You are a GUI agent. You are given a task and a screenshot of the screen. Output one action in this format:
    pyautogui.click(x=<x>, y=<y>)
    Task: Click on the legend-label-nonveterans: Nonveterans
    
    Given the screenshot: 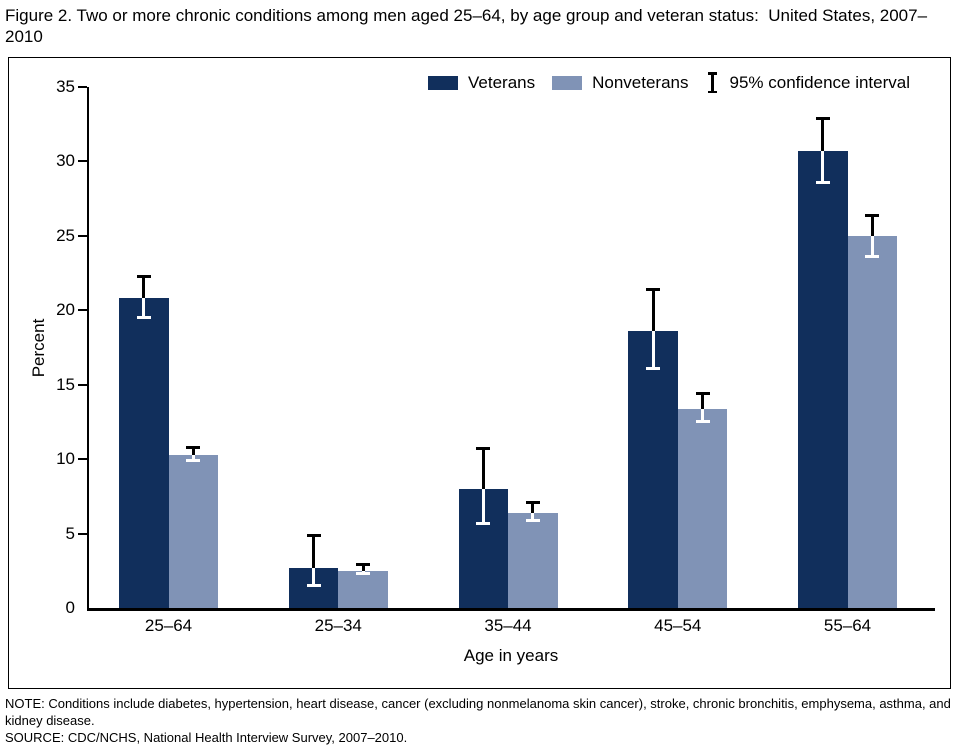 What is the action you would take?
    pyautogui.click(x=640, y=82)
    